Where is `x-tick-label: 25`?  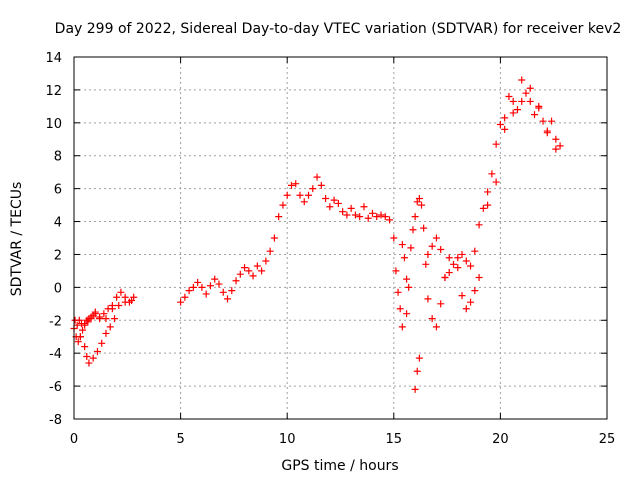
x-tick-label: 25 is located at coordinates (607, 439).